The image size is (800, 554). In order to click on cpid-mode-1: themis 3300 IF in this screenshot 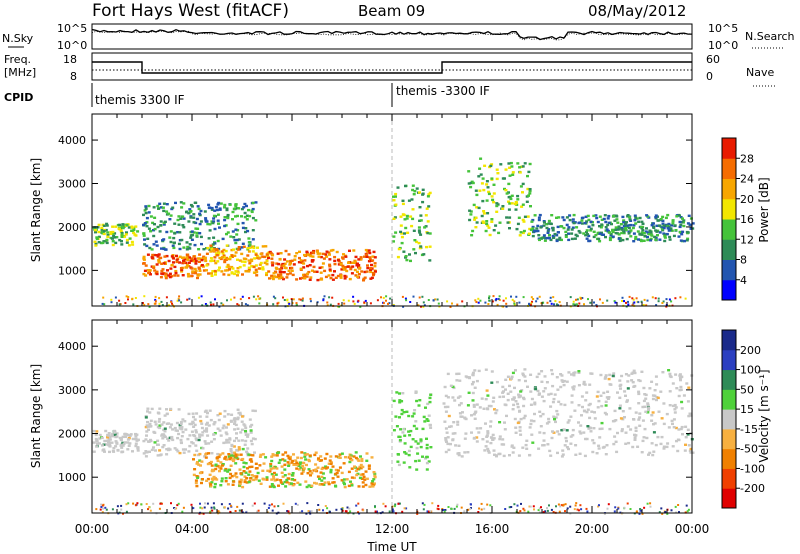, I will do `click(140, 100)`.